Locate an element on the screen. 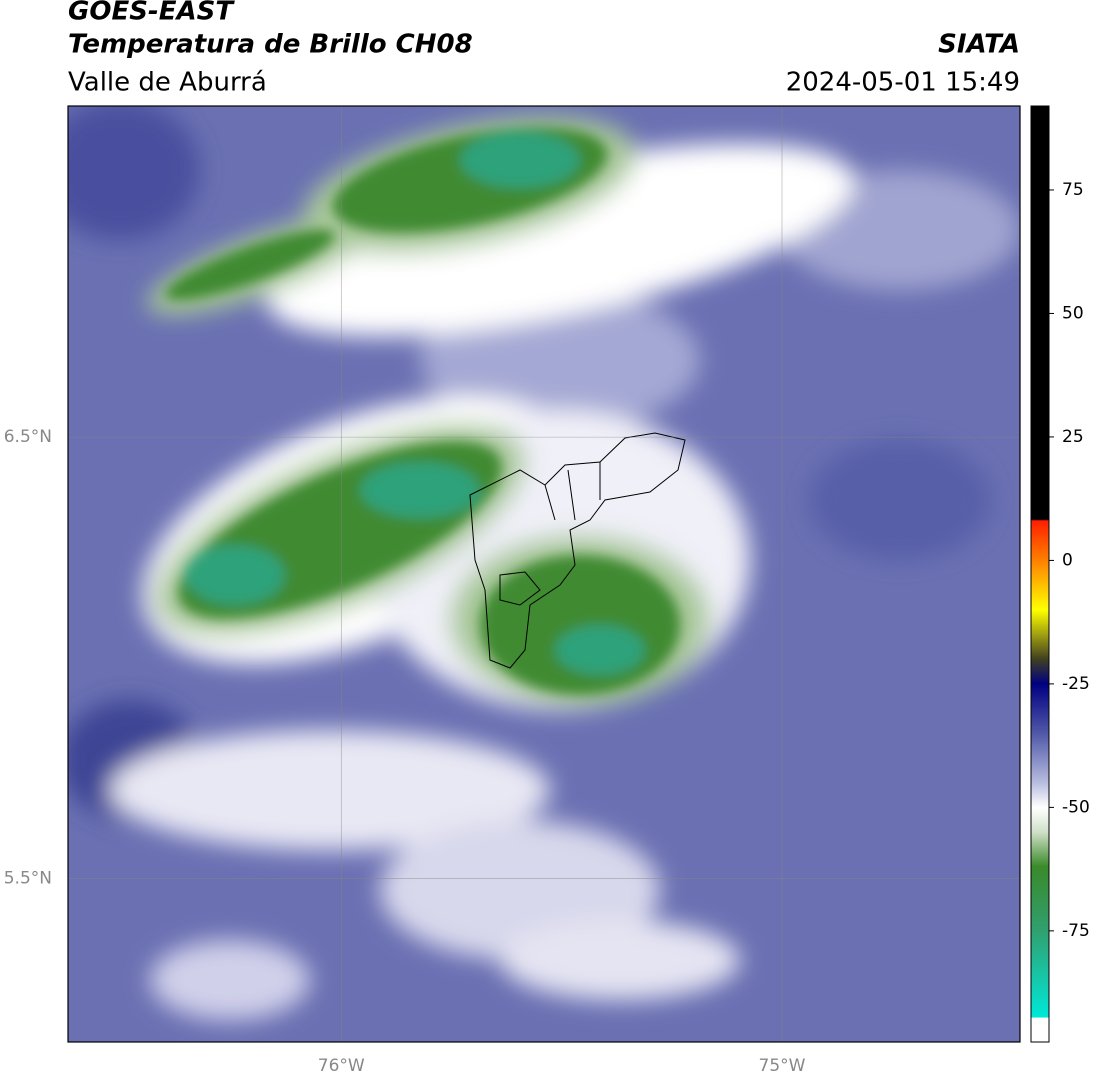 This screenshot has height=1082, width=1094. colorbar-tick-label: -25 is located at coordinates (1076, 684).